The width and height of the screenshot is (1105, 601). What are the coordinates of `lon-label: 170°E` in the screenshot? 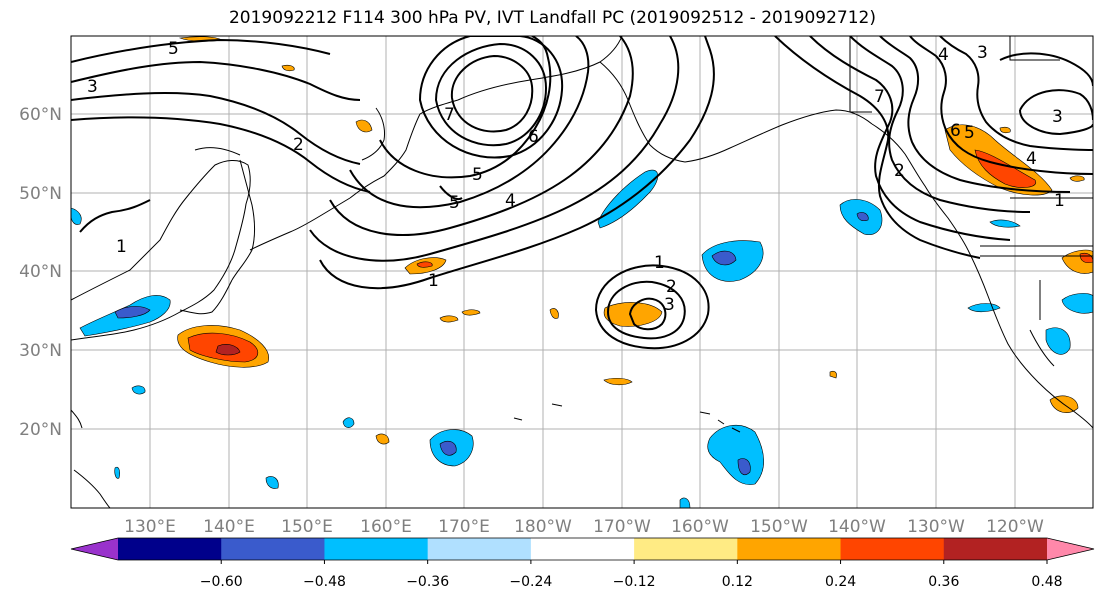 It's located at (464, 527).